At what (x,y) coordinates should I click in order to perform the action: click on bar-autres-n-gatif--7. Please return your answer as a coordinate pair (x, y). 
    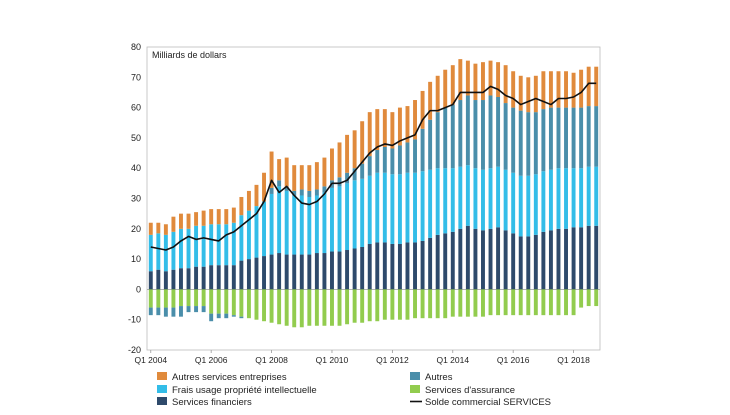
    Looking at the image, I should click on (203, 309).